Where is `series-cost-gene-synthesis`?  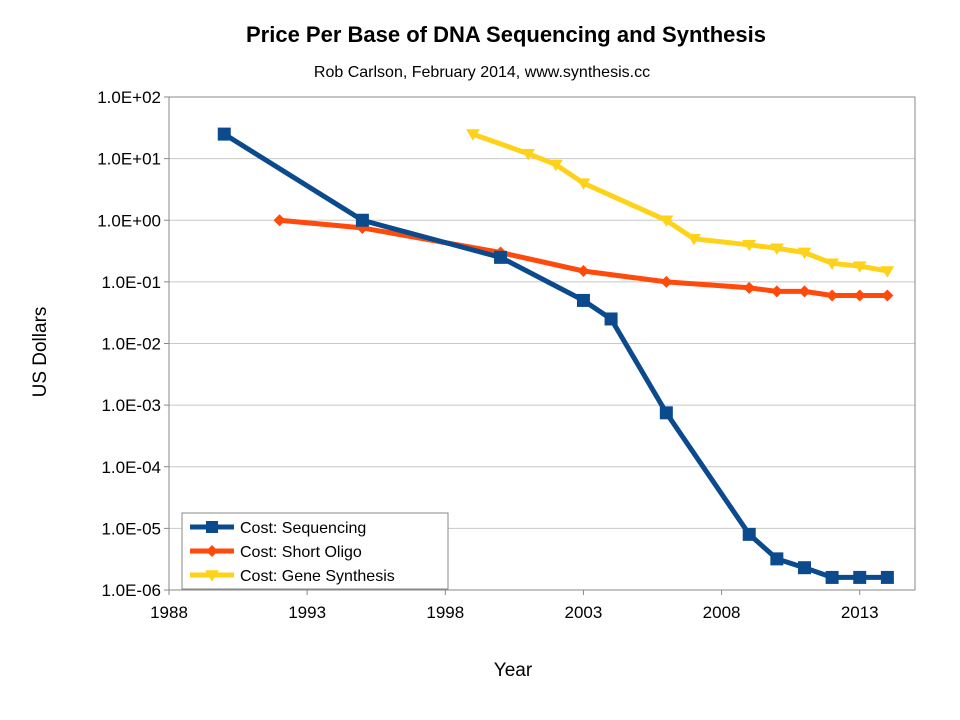 series-cost-gene-synthesis is located at coordinates (680, 203).